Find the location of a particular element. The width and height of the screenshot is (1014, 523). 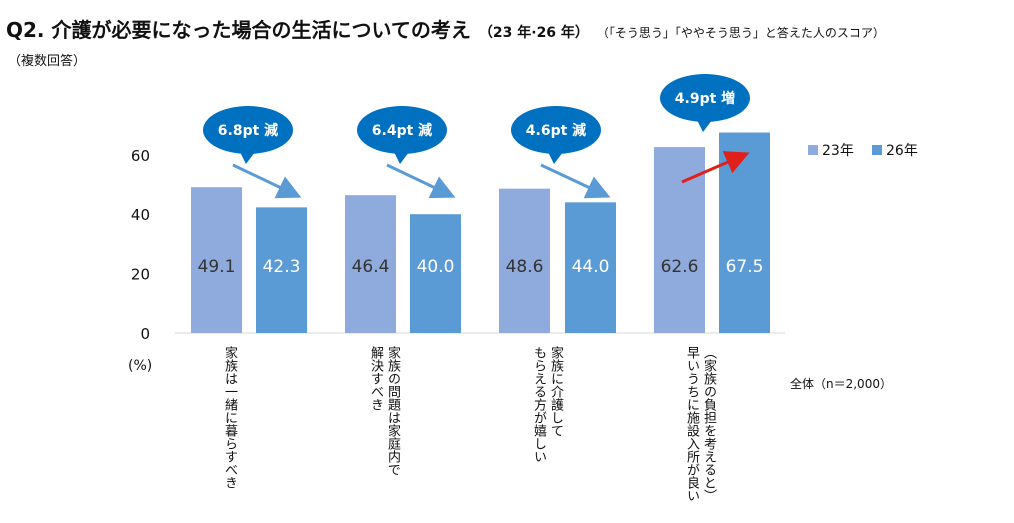

x-category-line: （家族の負担を考えると） is located at coordinates (708, 424).